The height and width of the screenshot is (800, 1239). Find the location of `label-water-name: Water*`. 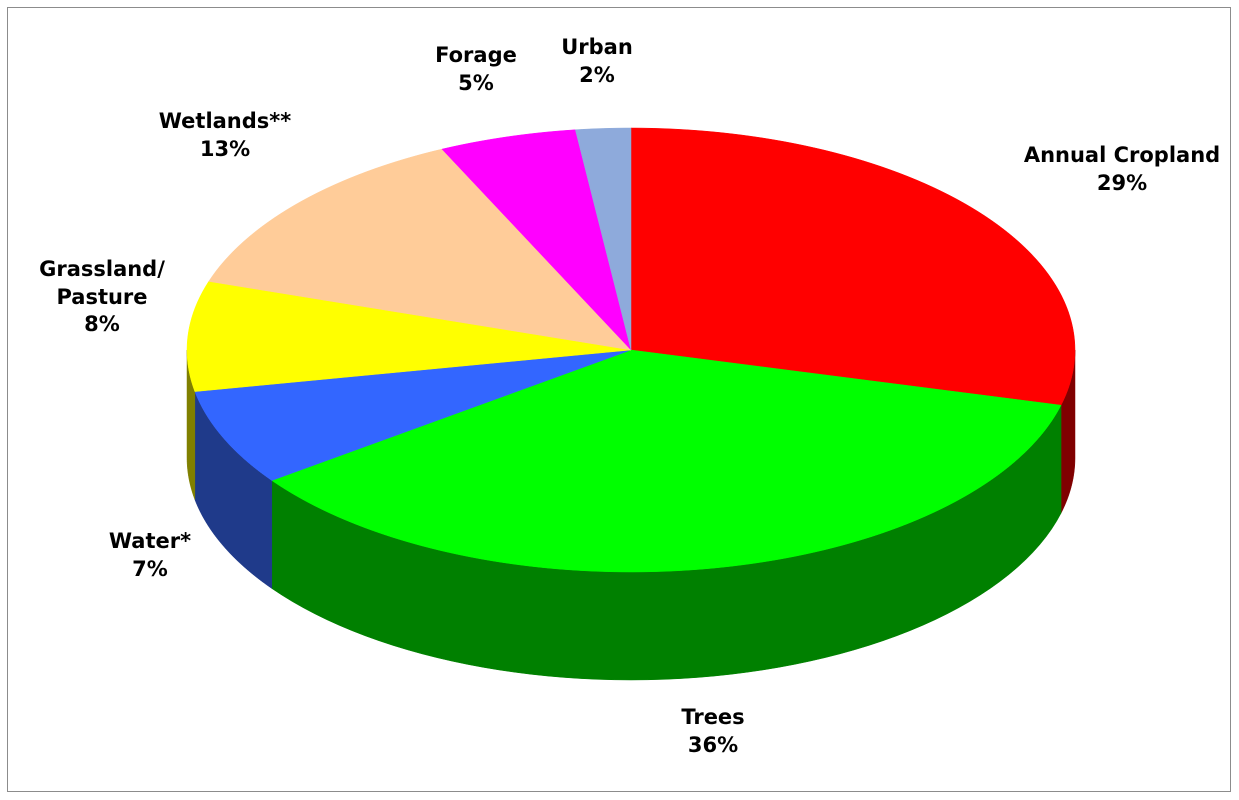

label-water-name: Water* is located at coordinates (150, 542).